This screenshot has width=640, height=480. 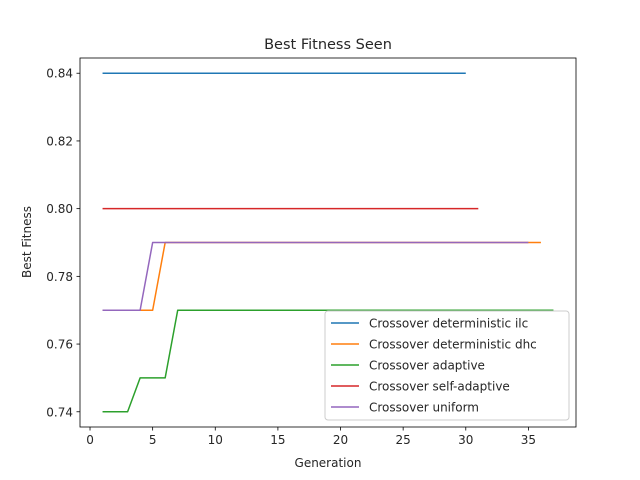 What do you see at coordinates (59, 277) in the screenshot?
I see `y-tick-label: 0.78` at bounding box center [59, 277].